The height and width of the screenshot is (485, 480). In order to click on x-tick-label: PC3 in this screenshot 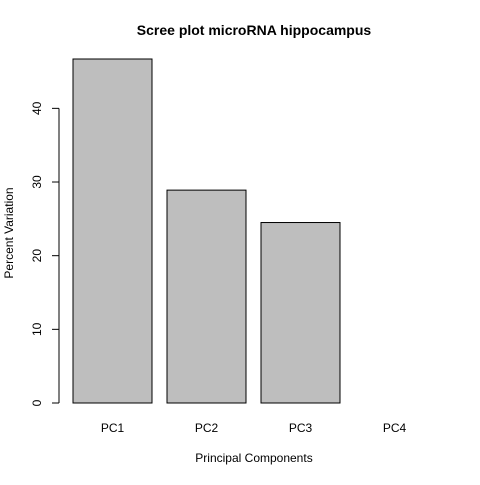, I will do `click(301, 428)`.